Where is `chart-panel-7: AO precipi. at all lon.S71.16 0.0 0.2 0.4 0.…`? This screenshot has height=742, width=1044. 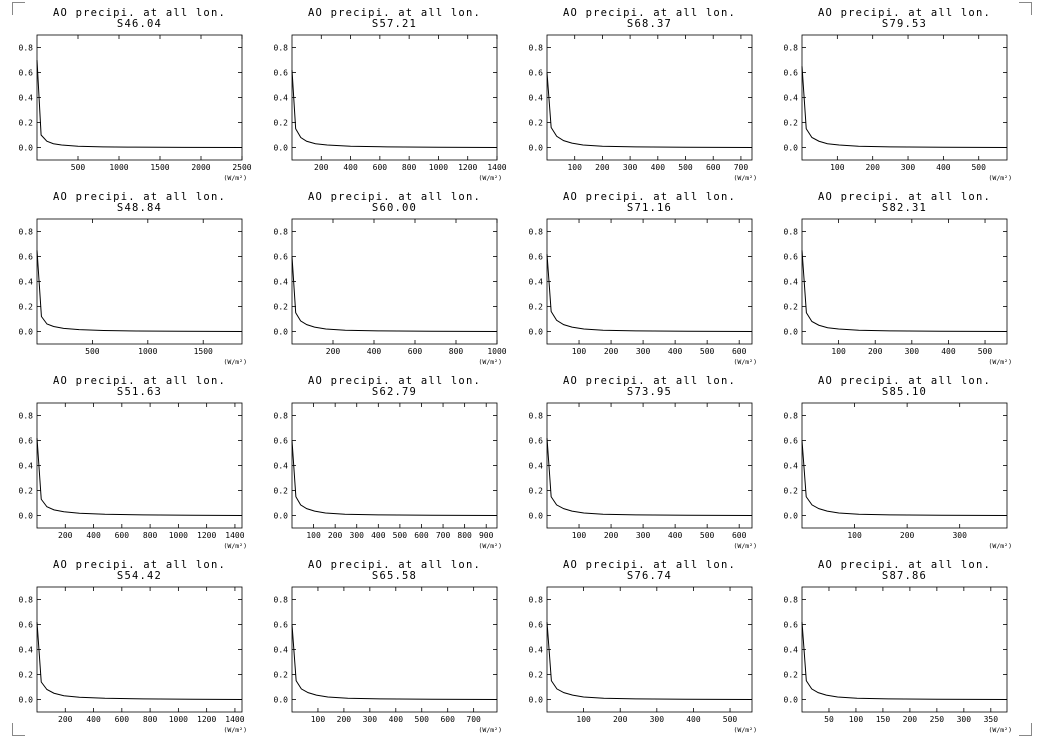
chart-panel-7: AO precipi. at all lon.S71.16 0.0 0.2 0.4 0.… is located at coordinates (643, 278).